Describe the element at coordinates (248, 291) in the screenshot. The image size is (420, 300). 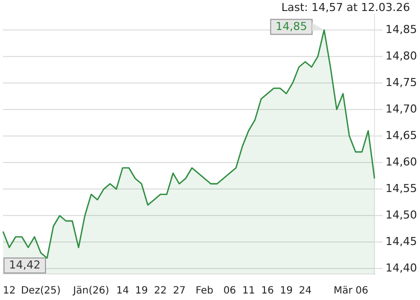
I see `x-tick-label: 11` at that location.